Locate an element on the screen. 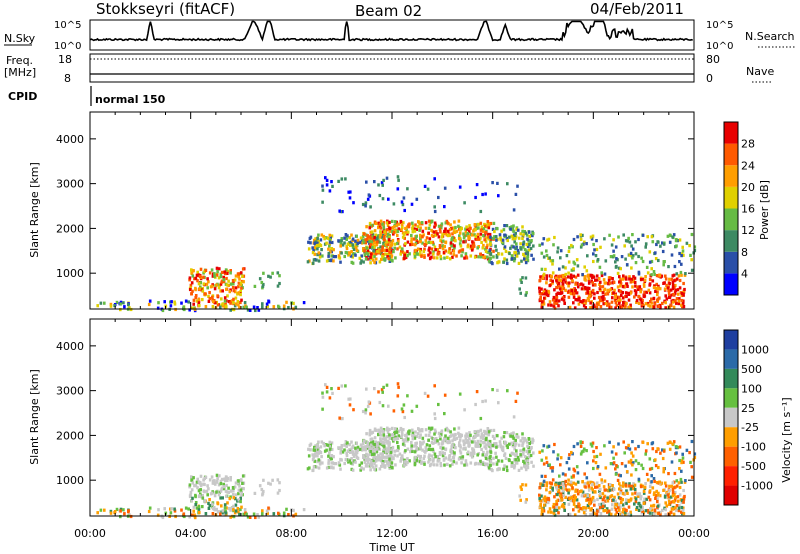 This screenshot has height=554, width=800. nsearch-label: N.Search is located at coordinates (770, 36).